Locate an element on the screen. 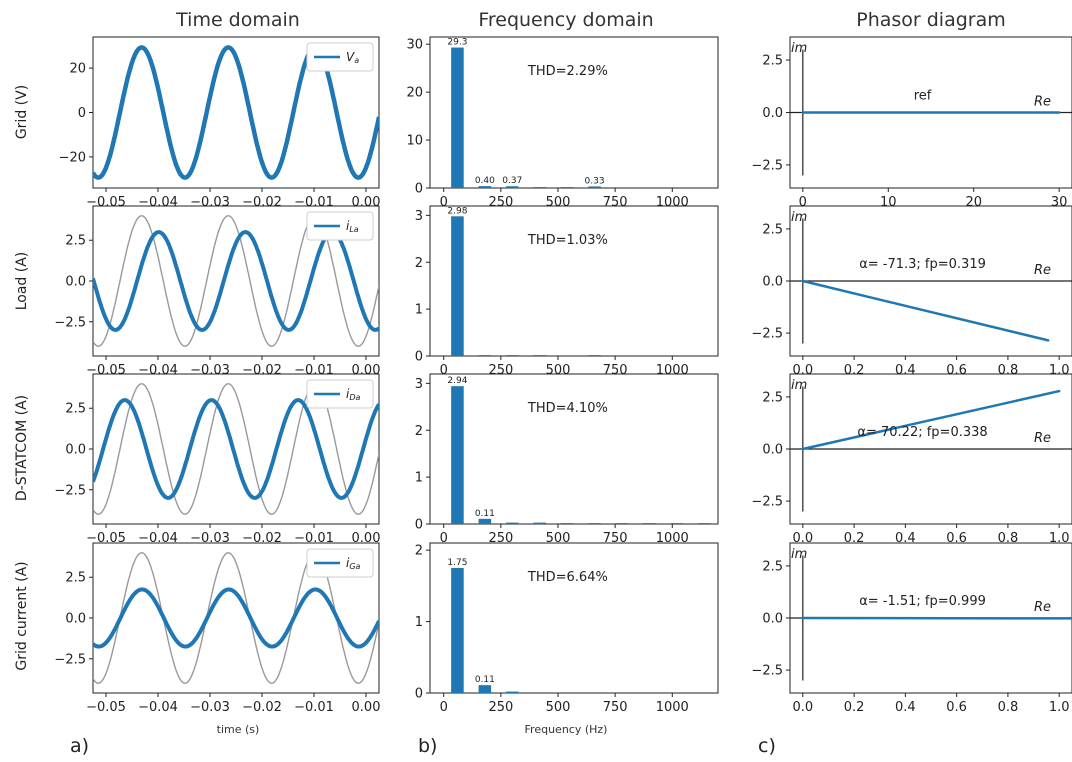 Image resolution: width=1072 pixels, height=762 pixels. y-tick-label: 2 is located at coordinates (419, 263).